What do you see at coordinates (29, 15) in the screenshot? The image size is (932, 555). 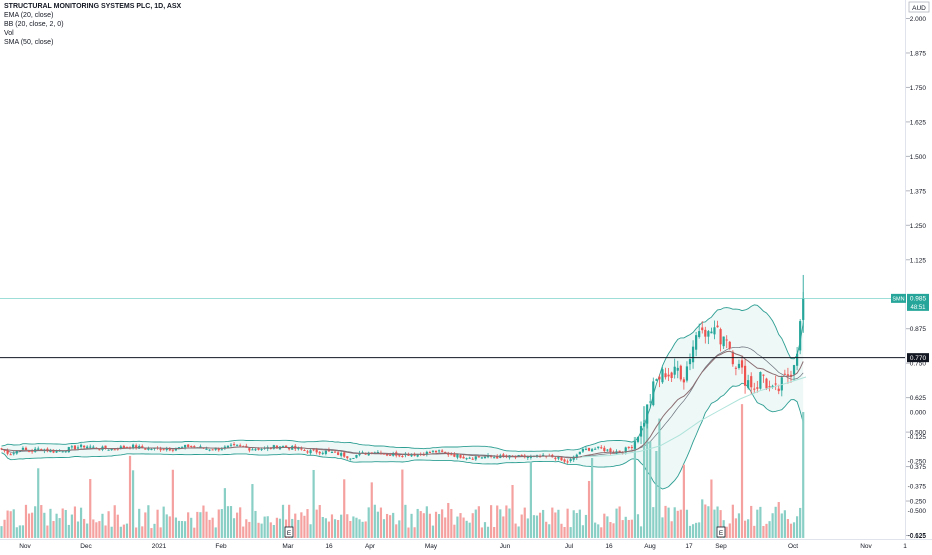 I see `ema-legend: EMA (20, close)` at bounding box center [29, 15].